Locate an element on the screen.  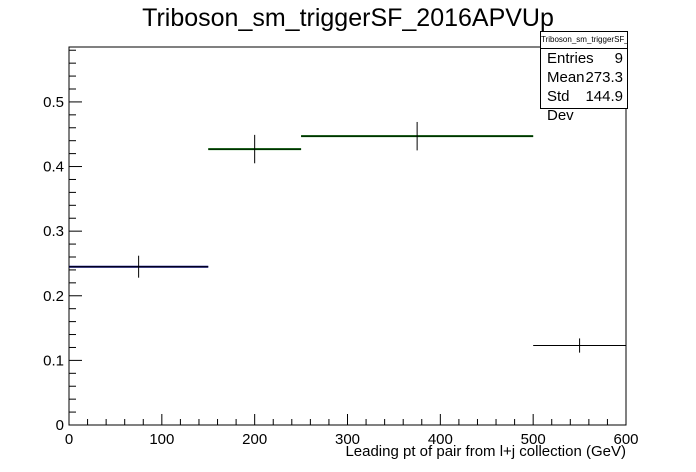
chart-title: Triboson_sm_triggerSF_2016APVUp is located at coordinates (348, 18).